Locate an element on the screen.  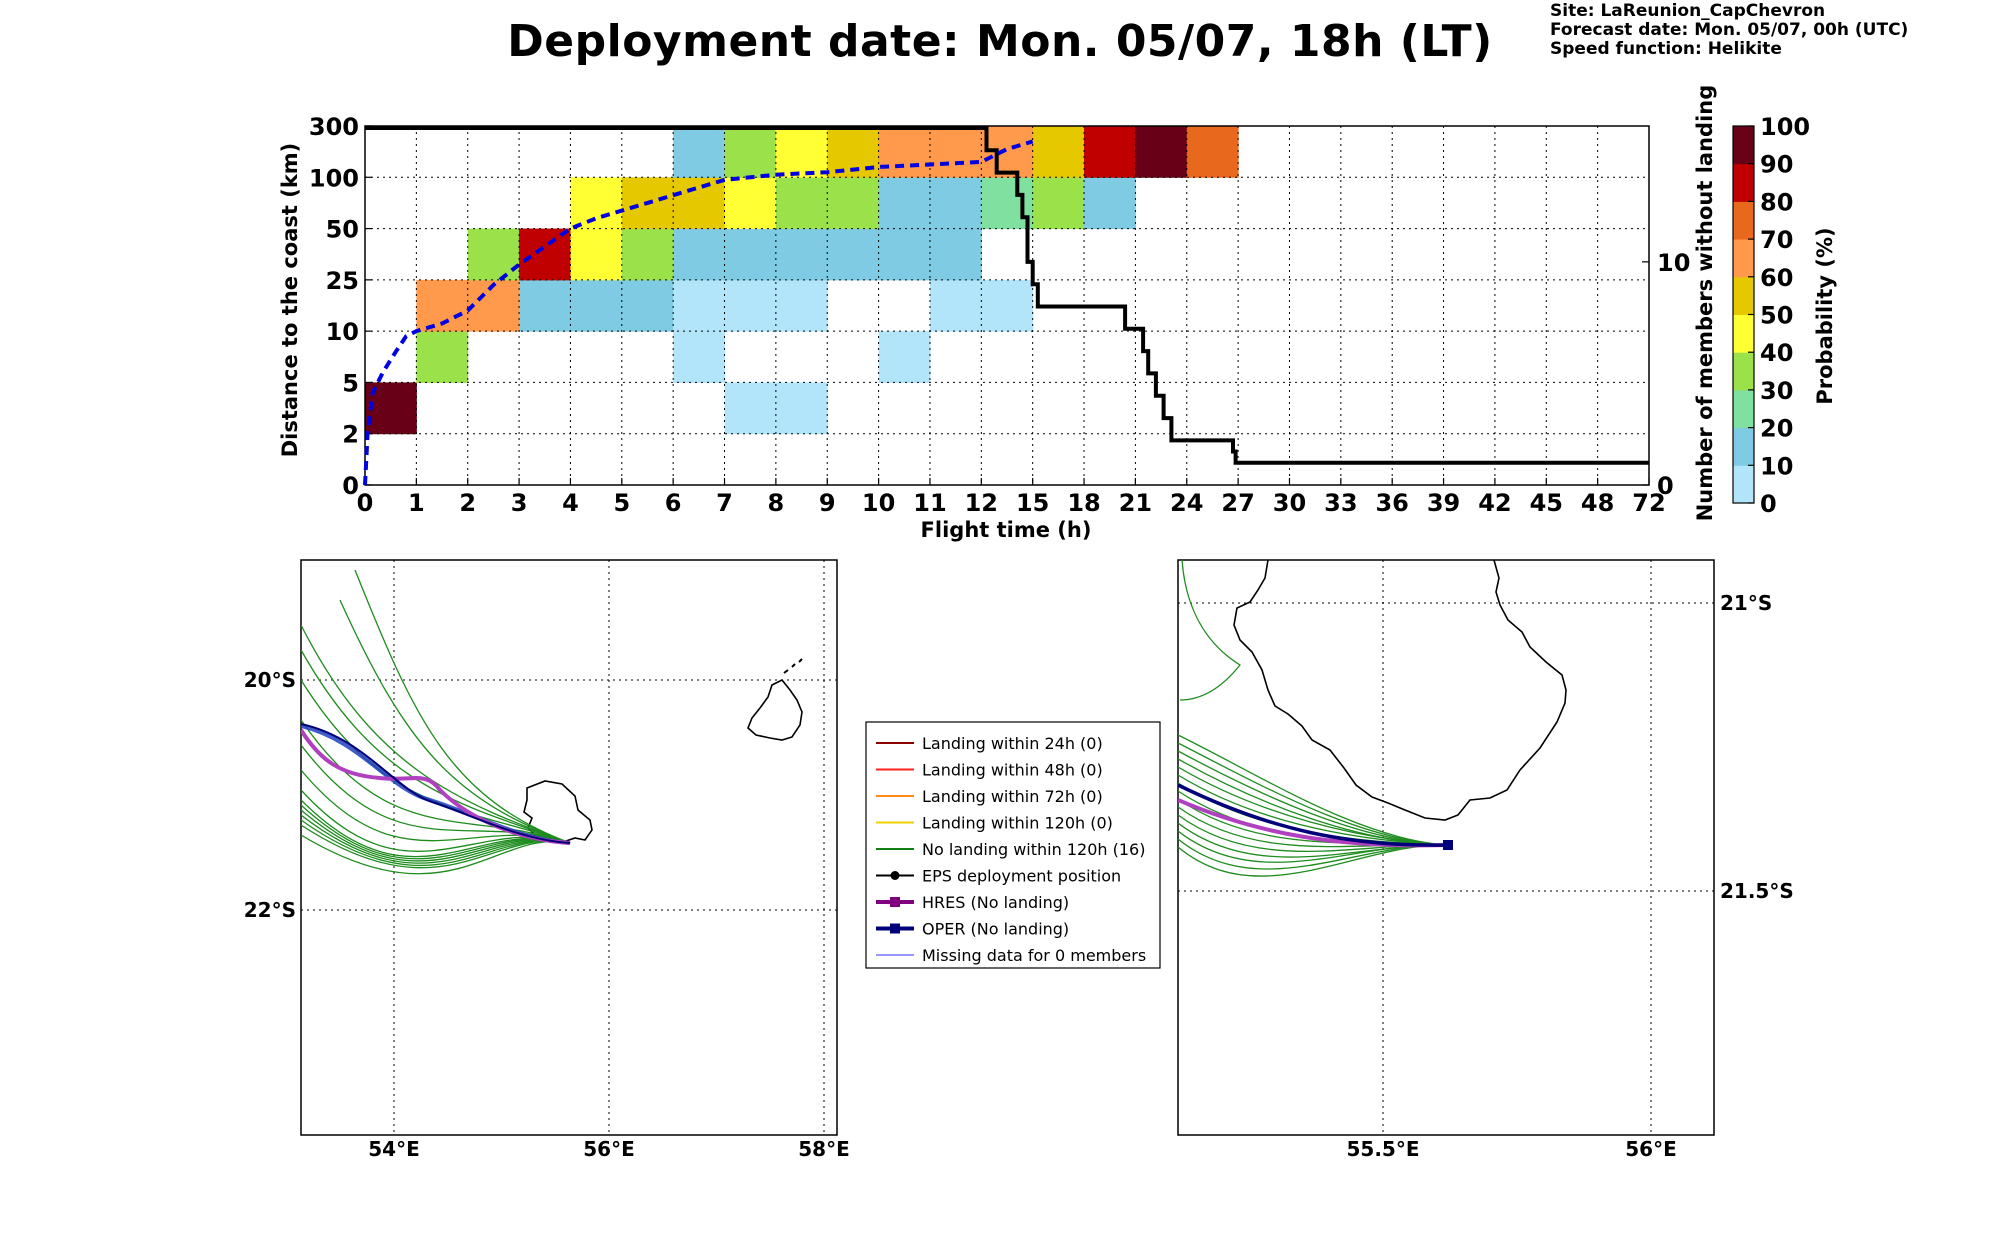
x-tick-label: 12 is located at coordinates (981, 503).